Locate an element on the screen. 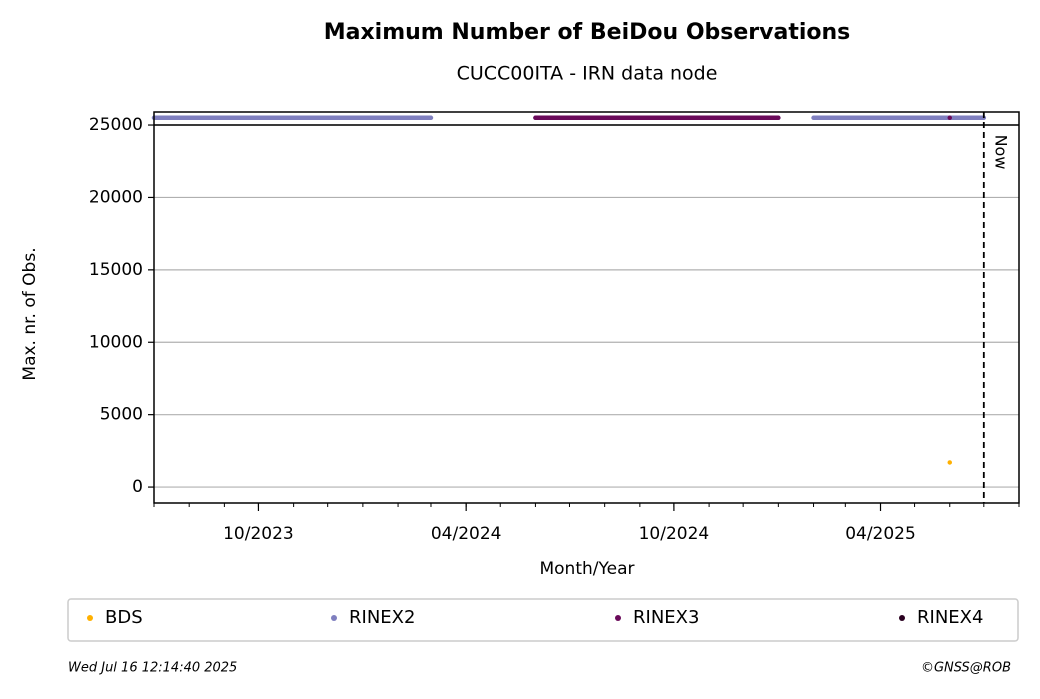  y-tick-label: 15000 is located at coordinates (116, 270).